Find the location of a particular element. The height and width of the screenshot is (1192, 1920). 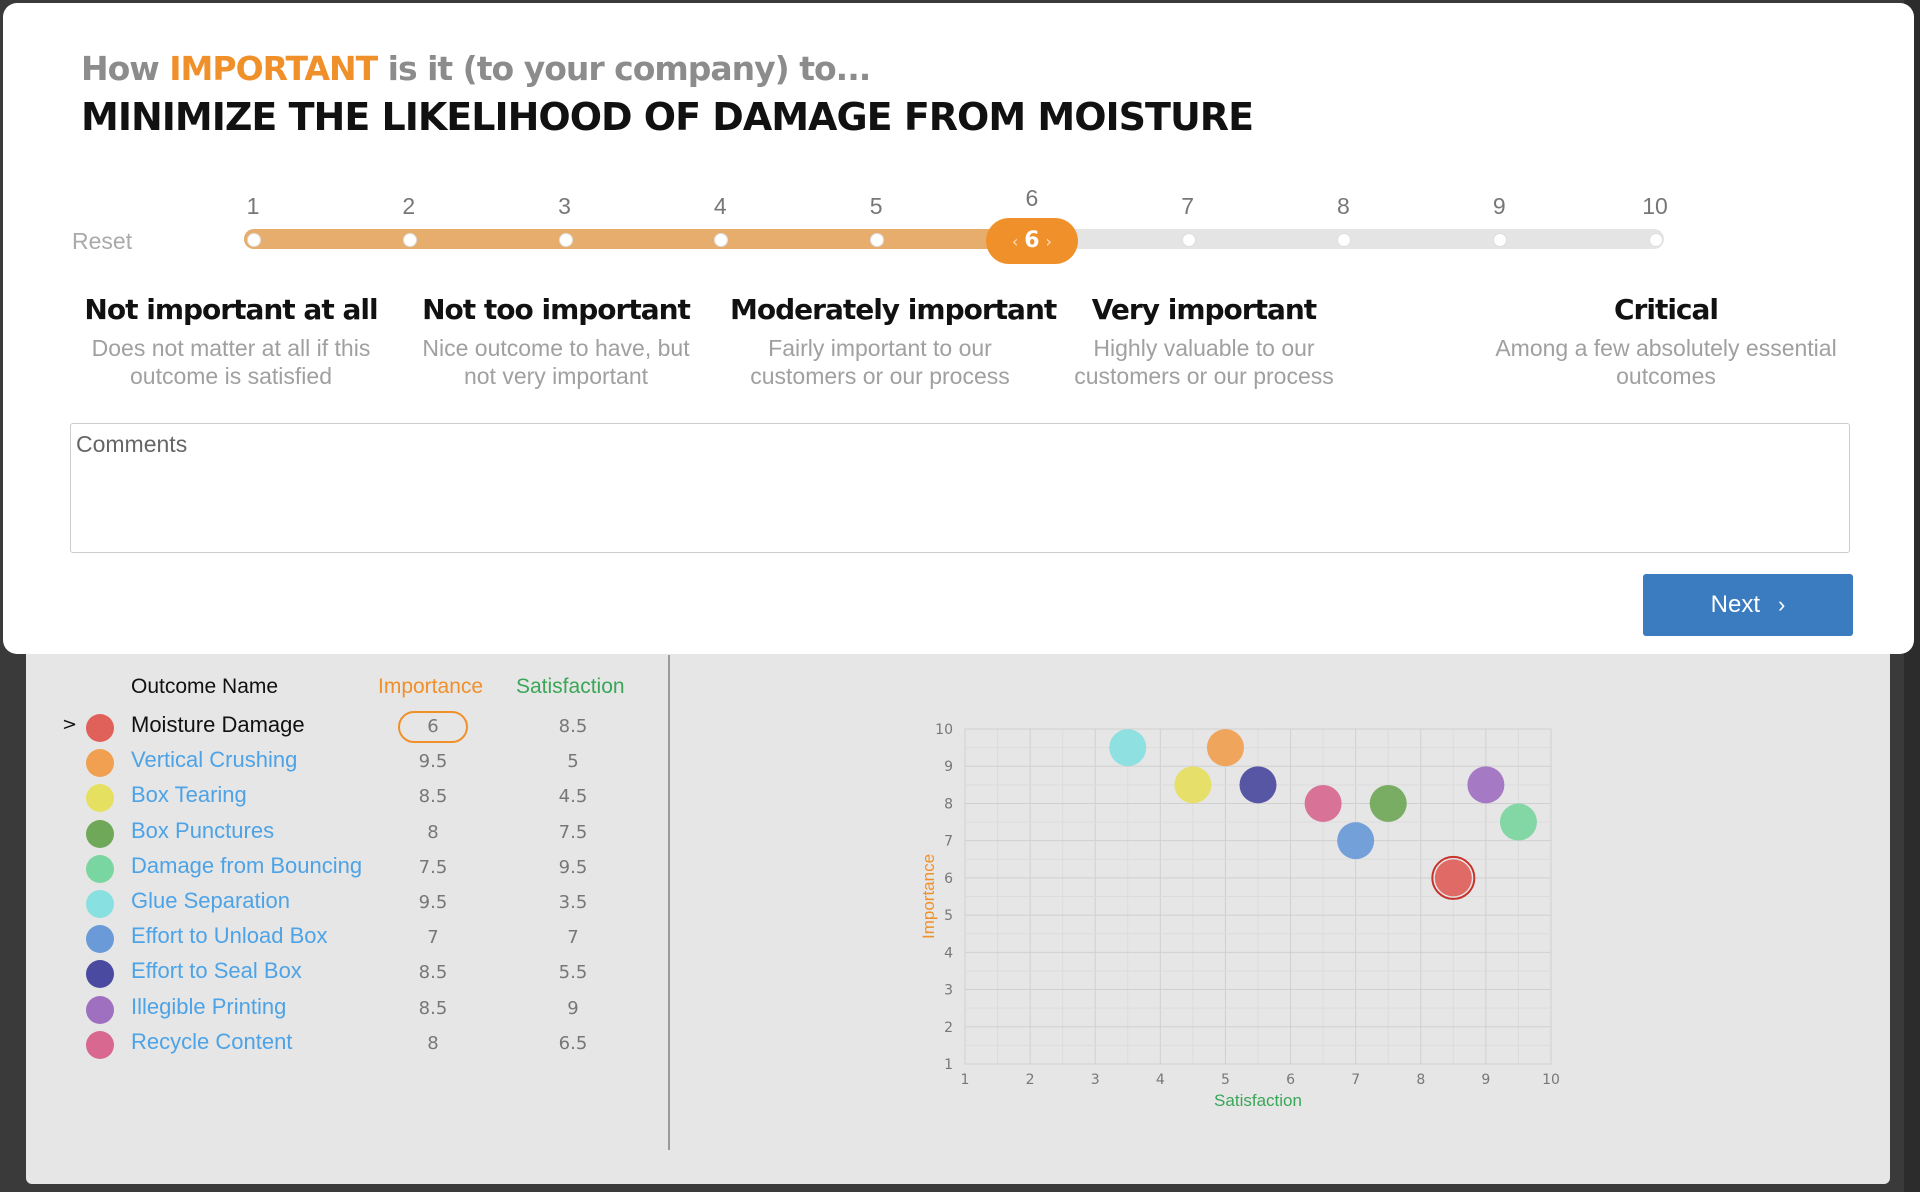

importance-value: 7.5 is located at coordinates (433, 867).